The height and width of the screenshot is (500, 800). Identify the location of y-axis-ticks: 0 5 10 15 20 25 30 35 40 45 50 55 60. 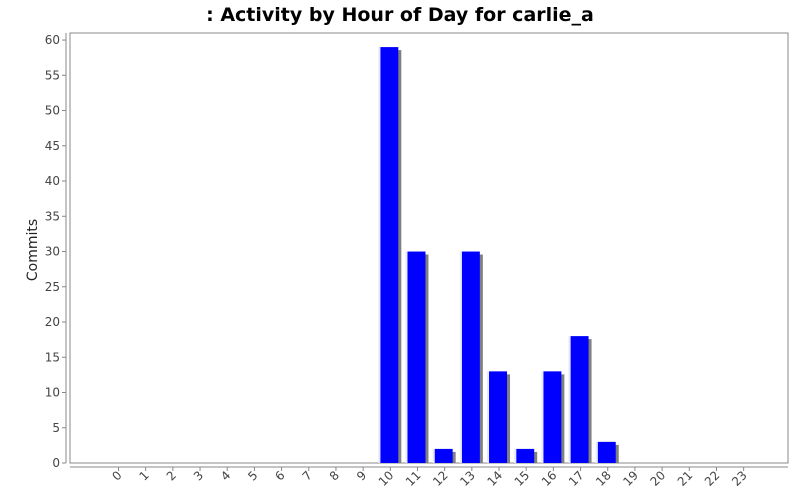
(55, 251).